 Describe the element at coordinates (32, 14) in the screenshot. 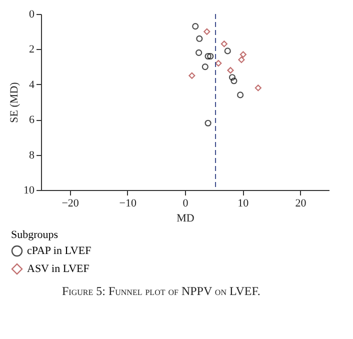

I see `y-tick-label: 0` at that location.